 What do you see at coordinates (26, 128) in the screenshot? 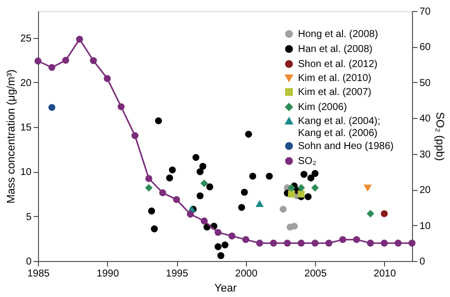
I see `y-tick-label: 15` at bounding box center [26, 128].